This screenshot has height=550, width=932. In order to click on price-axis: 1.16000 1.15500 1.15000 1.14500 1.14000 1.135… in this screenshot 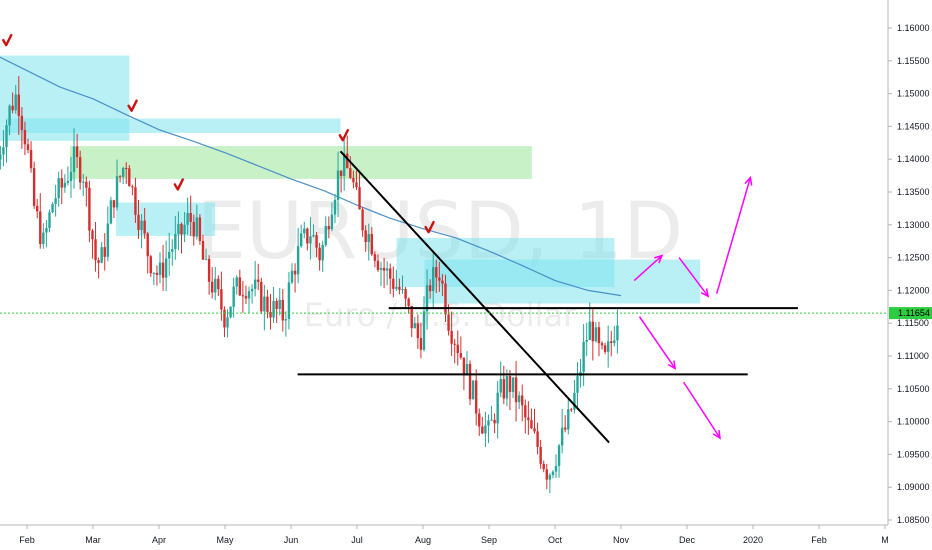, I will do `click(909, 275)`.